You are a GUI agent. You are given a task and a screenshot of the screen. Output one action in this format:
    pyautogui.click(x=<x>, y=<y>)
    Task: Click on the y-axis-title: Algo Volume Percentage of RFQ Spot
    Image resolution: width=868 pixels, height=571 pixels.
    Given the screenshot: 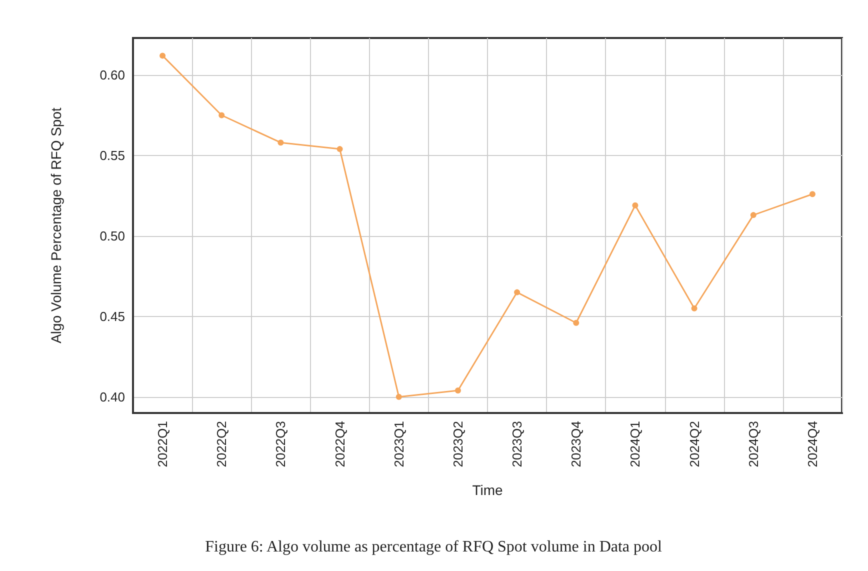 What is the action you would take?
    pyautogui.click(x=56, y=225)
    